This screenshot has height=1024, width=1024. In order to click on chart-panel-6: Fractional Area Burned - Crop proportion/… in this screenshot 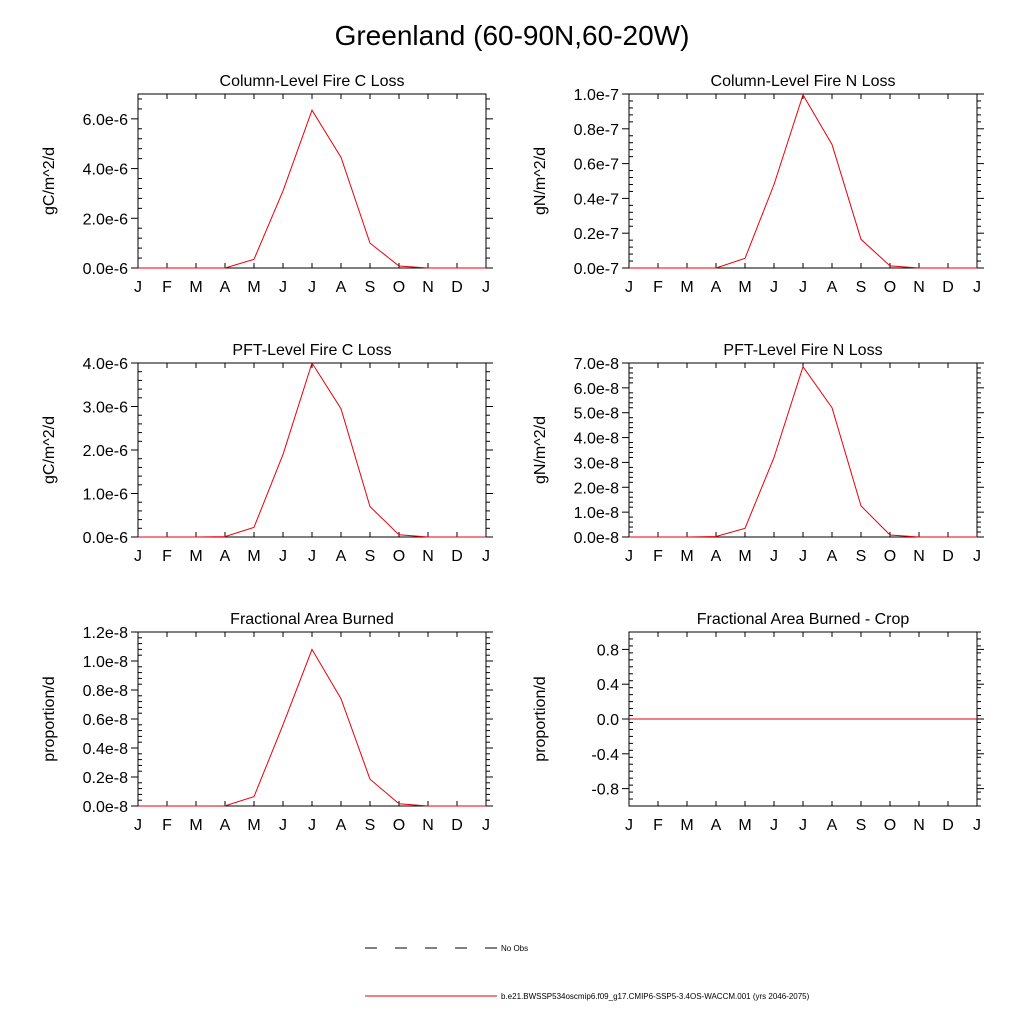, I will do `click(758, 722)`.